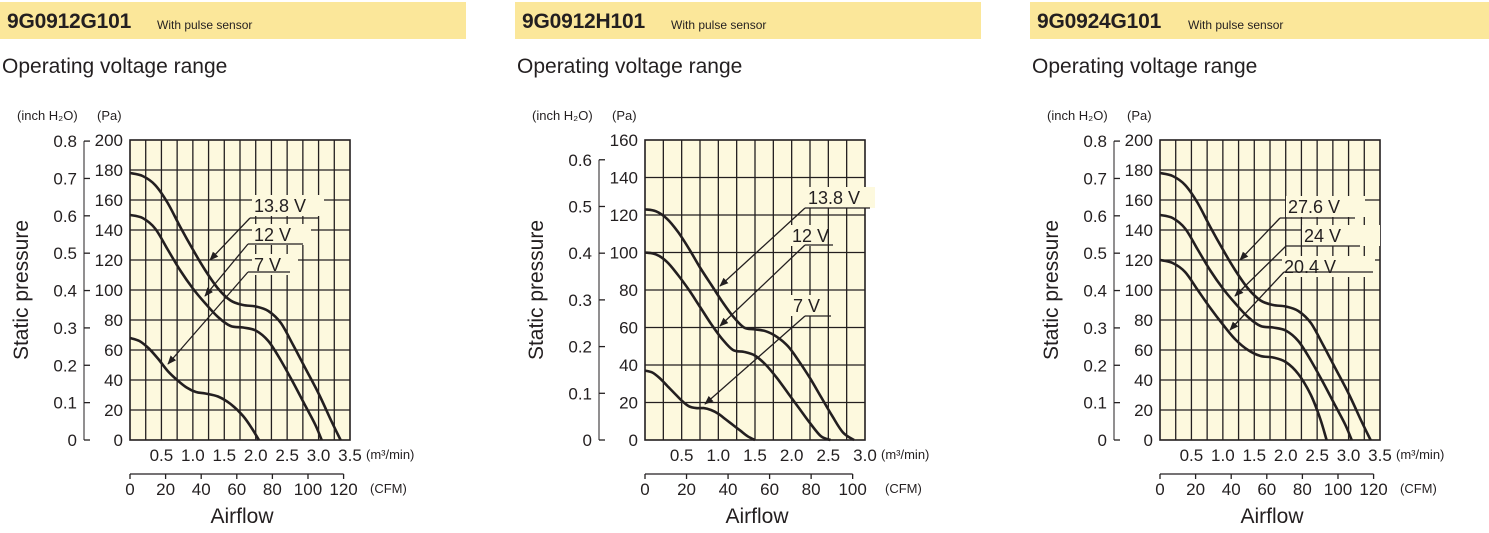 This screenshot has height=533, width=1489. Describe the element at coordinates (65, 141) in the screenshot. I see `y-tick-label-inch: 0.8` at that location.